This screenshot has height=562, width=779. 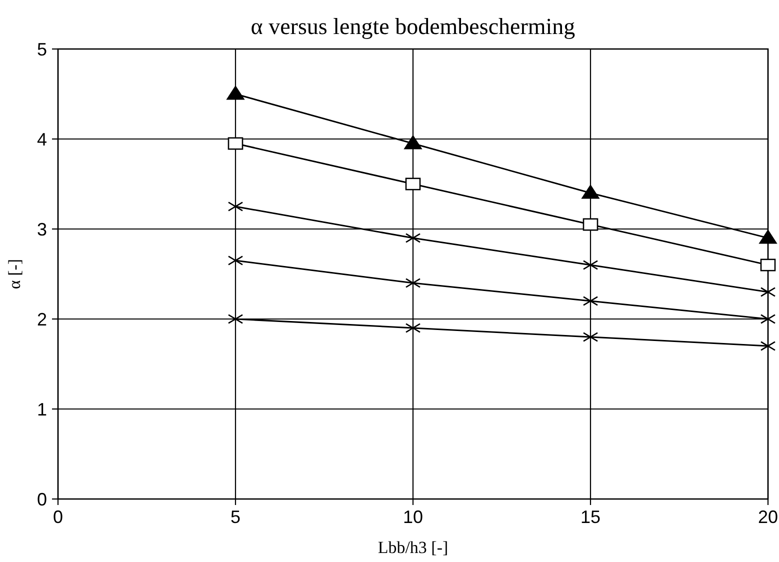 I want to click on y-tick-label: 5, so click(x=41, y=49).